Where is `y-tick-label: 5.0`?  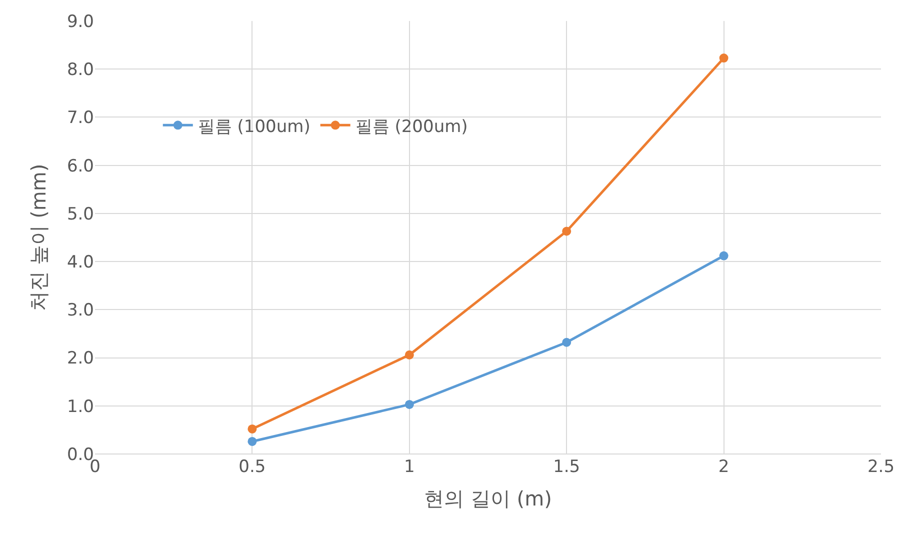
y-tick-label: 5.0 is located at coordinates (80, 214).